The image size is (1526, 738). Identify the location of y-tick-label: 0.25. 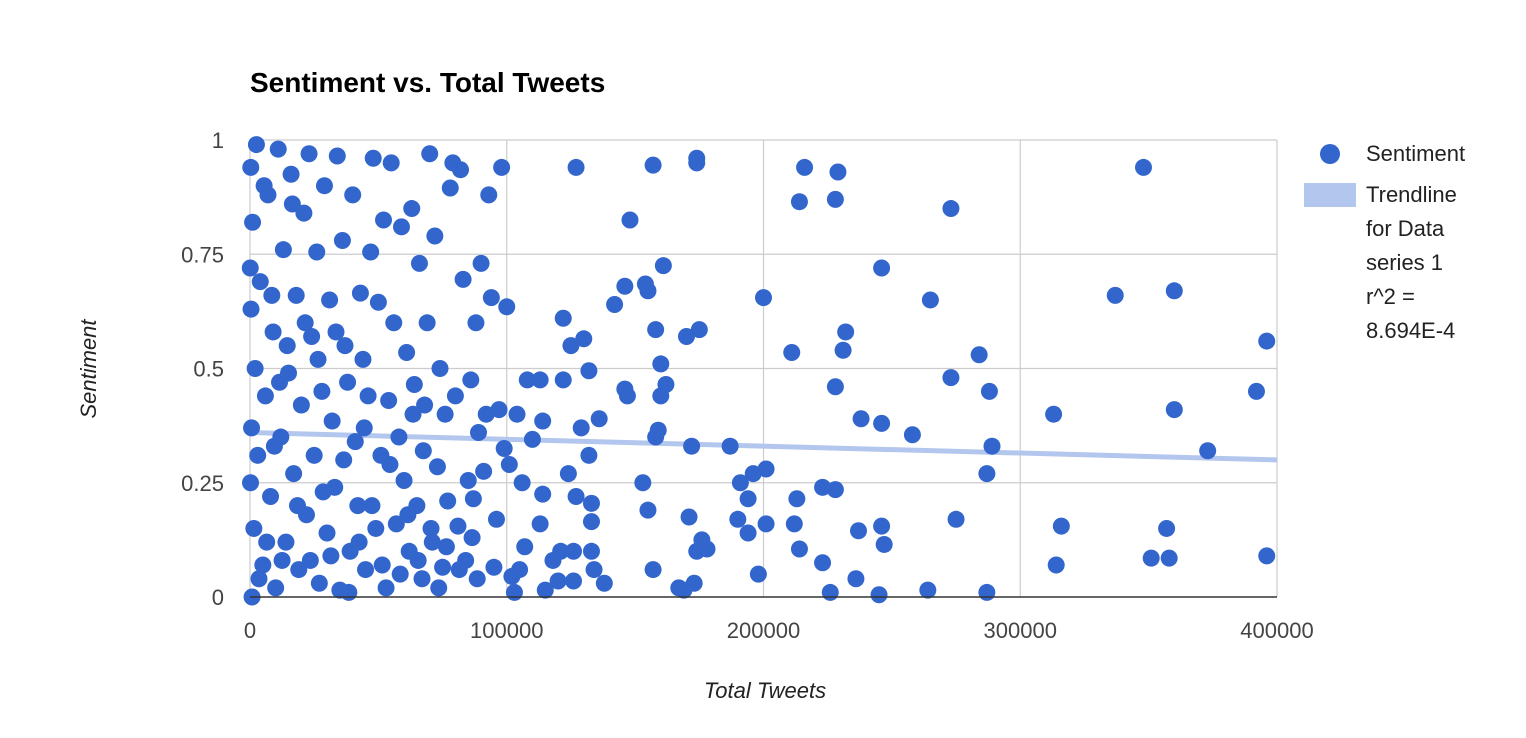
(202, 483).